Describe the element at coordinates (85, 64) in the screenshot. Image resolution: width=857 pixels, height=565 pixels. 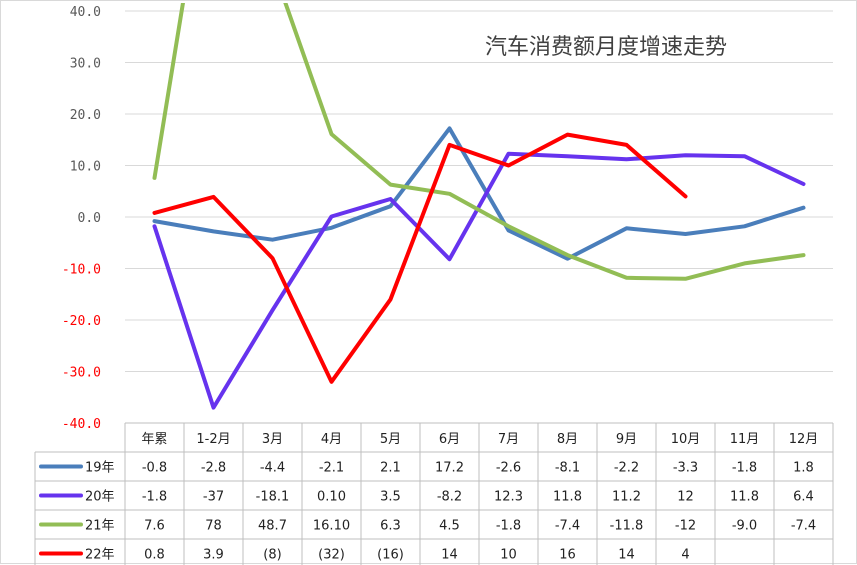
I see `y-tick-label: 30.0` at that location.